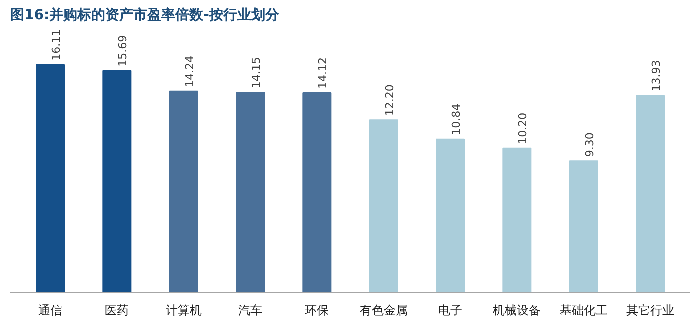 This screenshot has width=700, height=331. I want to click on data-label: 13.93, so click(656, 76).